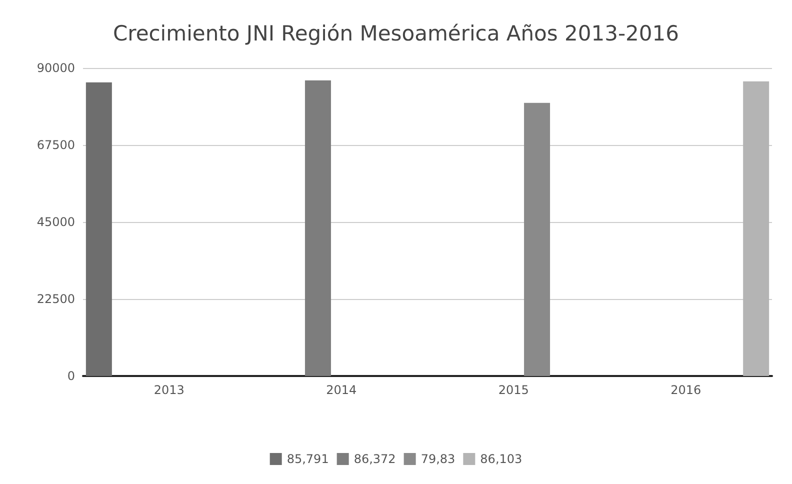 The image size is (792, 484). I want to click on y-tick-label: 90000, so click(55, 68).